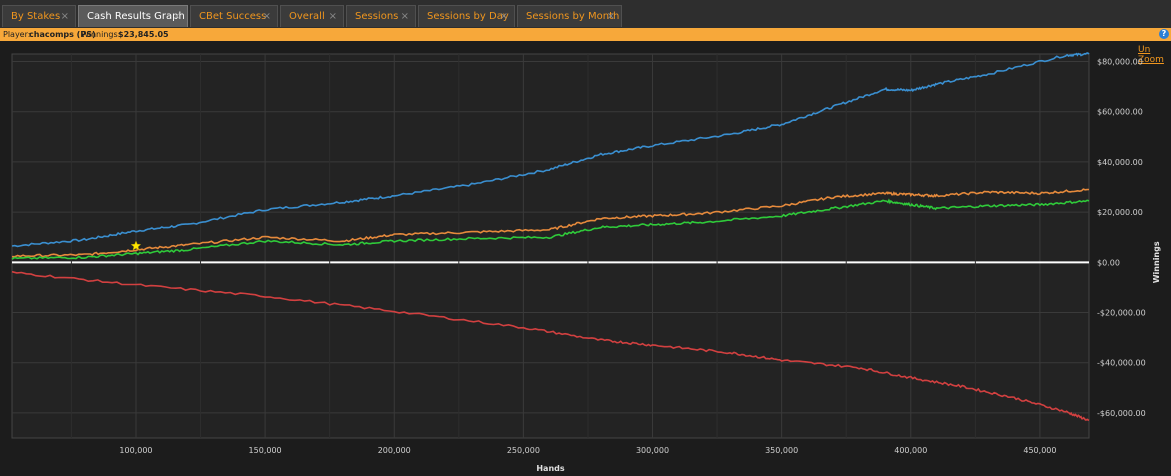 Image resolution: width=1171 pixels, height=476 pixels. What do you see at coordinates (1121, 313) in the screenshot?
I see `y-tick-label: -$20,000.00` at bounding box center [1121, 313].